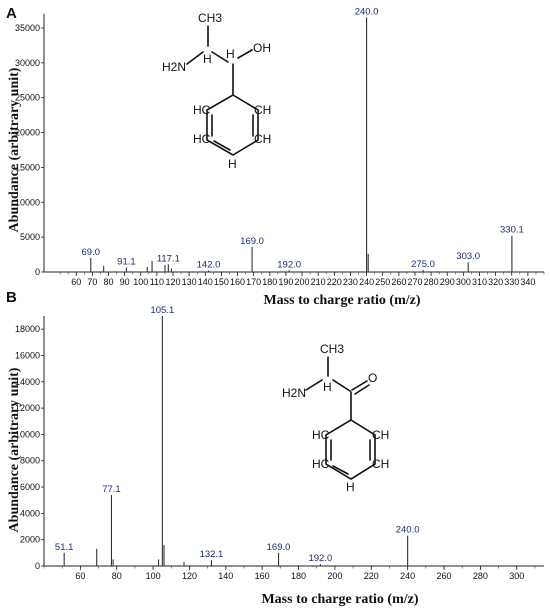 This screenshot has height=613, width=550. I want to click on panel-b-x-tick-label: 60, so click(80, 576).